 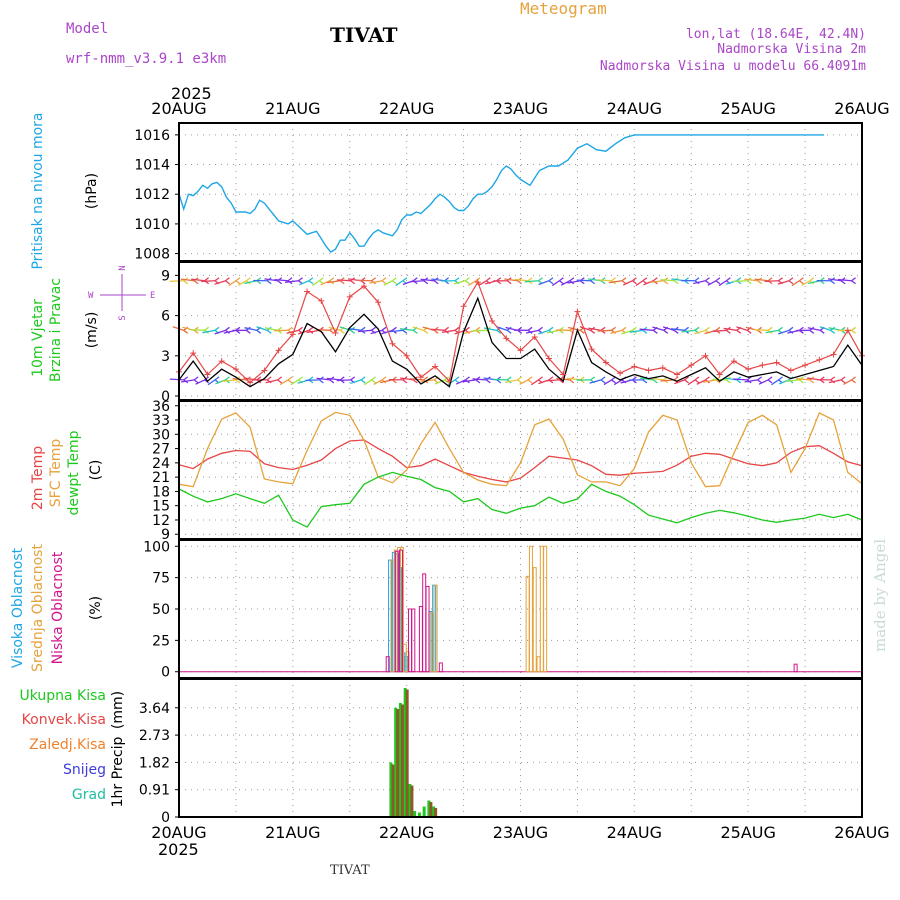 I want to click on x-year-top: 2025, so click(x=191, y=93).